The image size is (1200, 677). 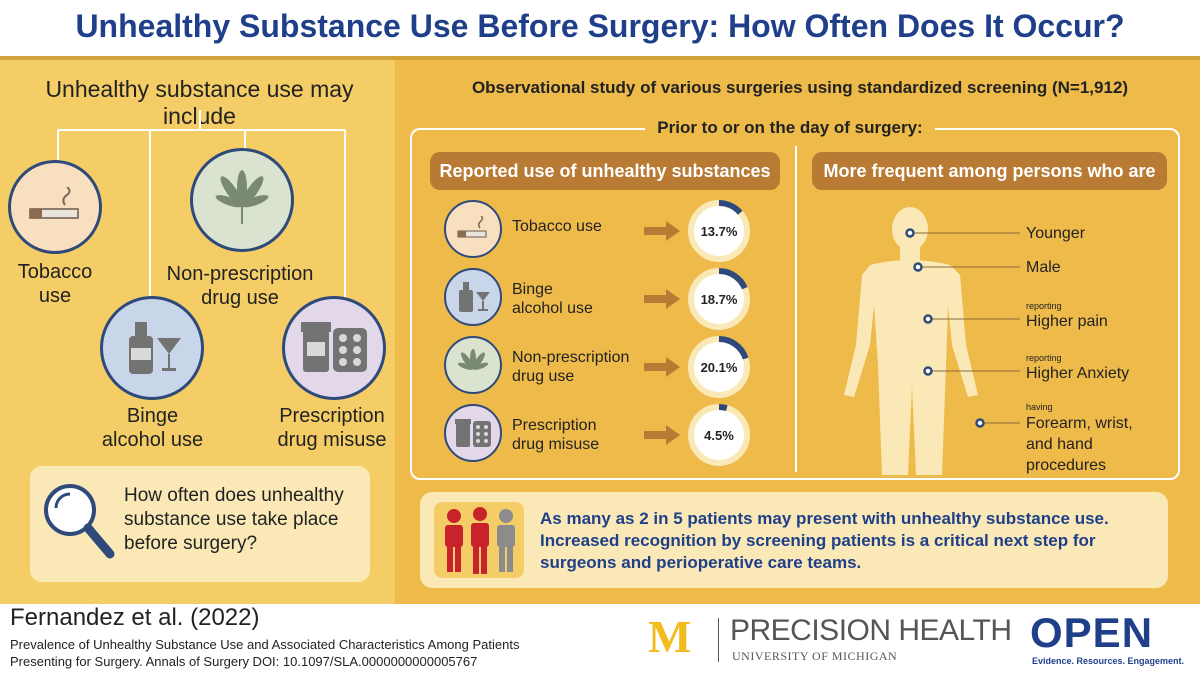 What do you see at coordinates (670, 636) in the screenshot?
I see `michigan-logo: M` at bounding box center [670, 636].